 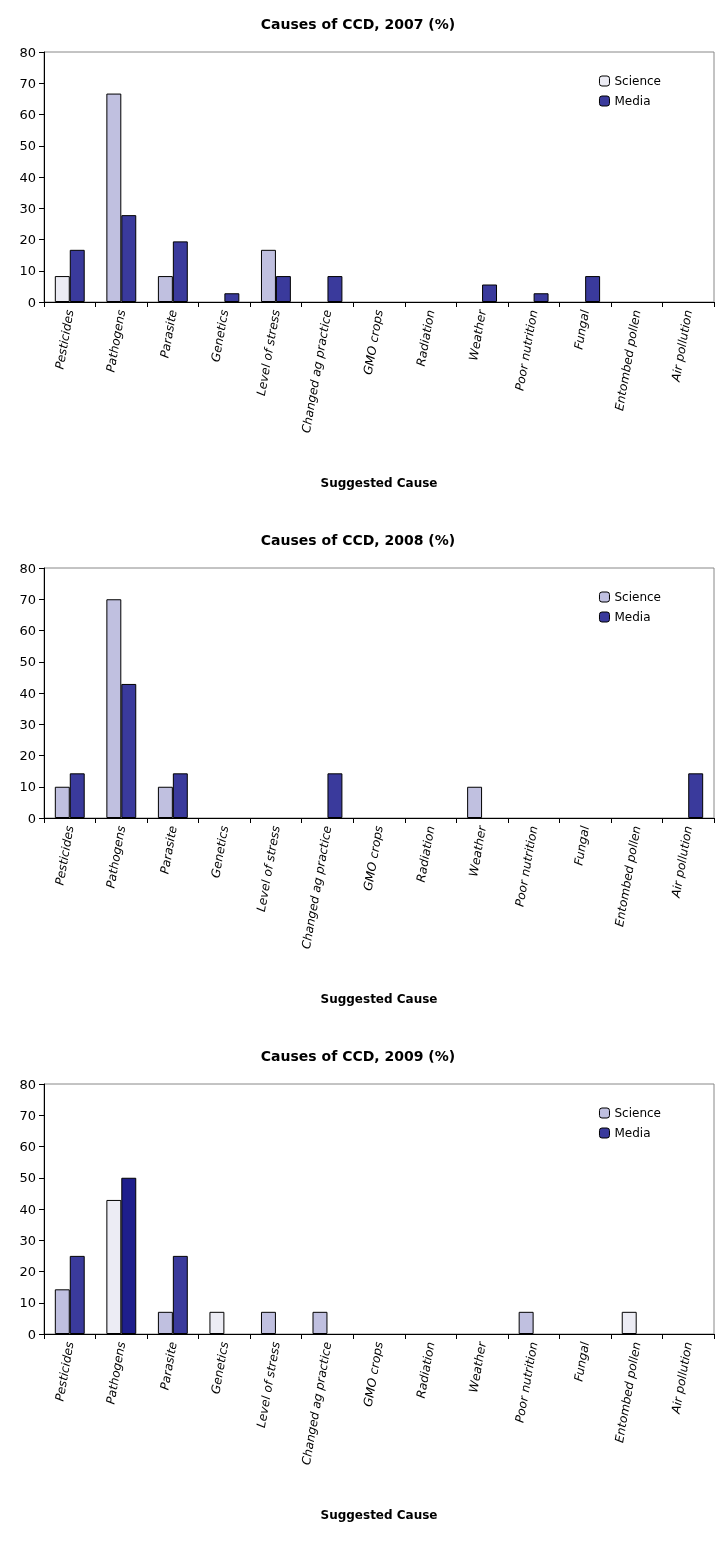 What do you see at coordinates (358, 24) in the screenshot?
I see `chart-title: Causes of CCD, 2007 (%)` at bounding box center [358, 24].